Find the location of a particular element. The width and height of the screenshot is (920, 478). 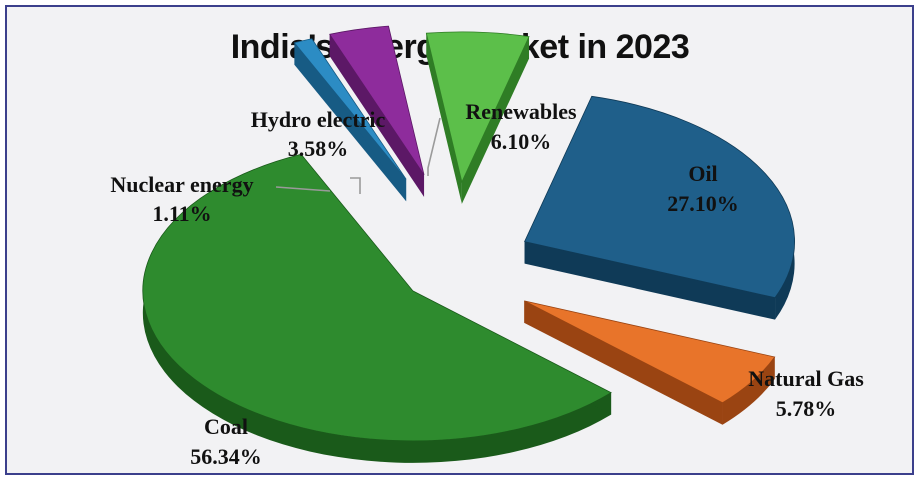

label-nuclear-value: 1.11% is located at coordinates (181, 213).